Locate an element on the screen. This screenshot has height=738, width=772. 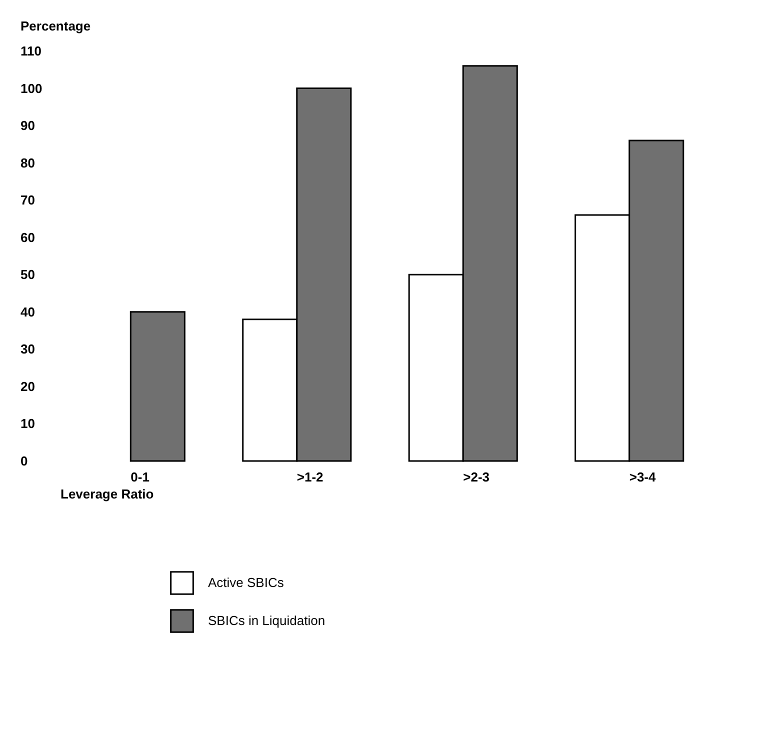
y-tick-label: 10 is located at coordinates (27, 424).